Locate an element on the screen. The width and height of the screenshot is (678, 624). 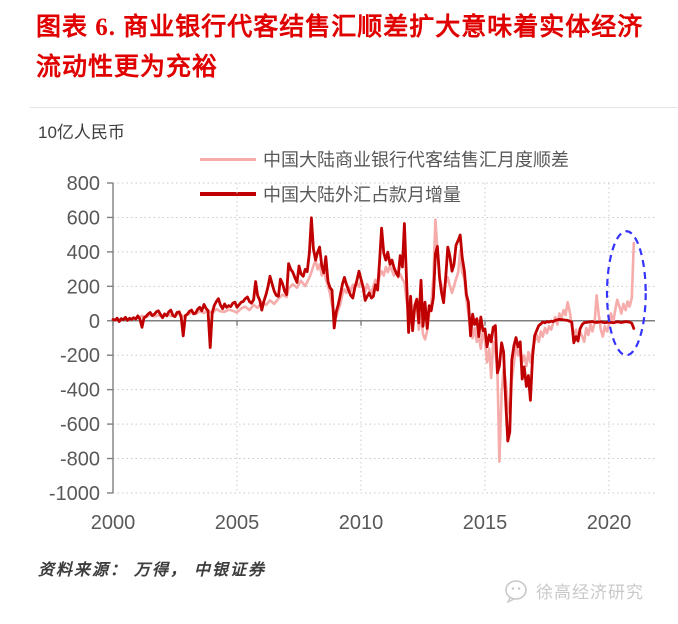
watermark-text: 徐高经济研究 is located at coordinates (590, 592).